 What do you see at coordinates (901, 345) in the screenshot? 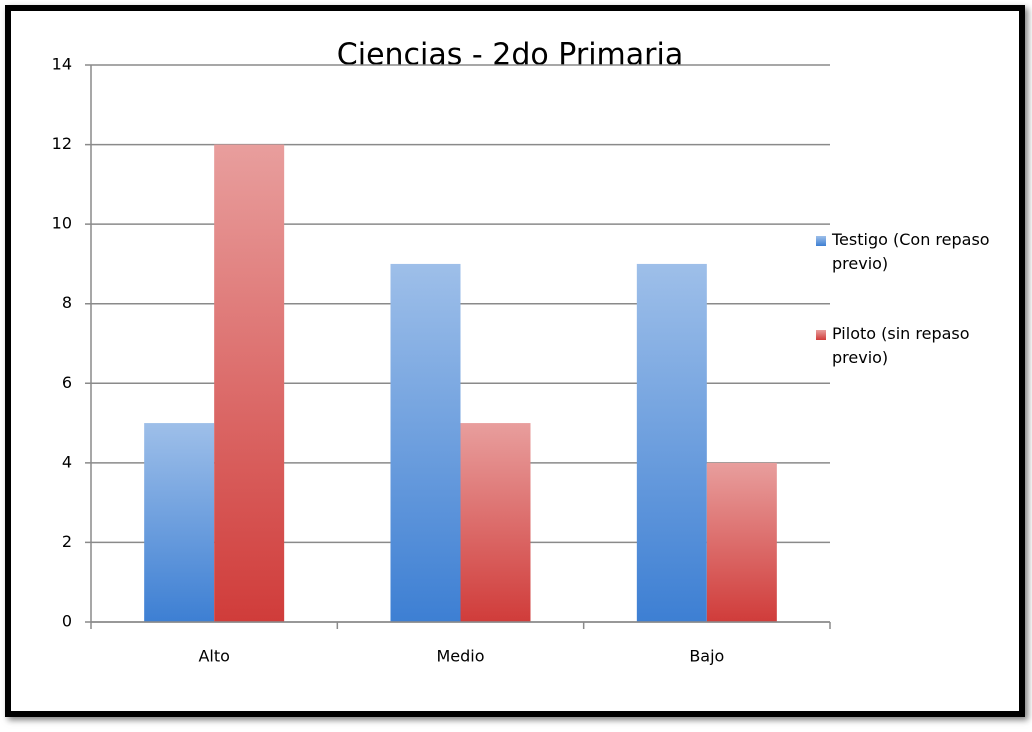
I see `legend-label: Piloto (sin repaso previo)` at bounding box center [901, 345].